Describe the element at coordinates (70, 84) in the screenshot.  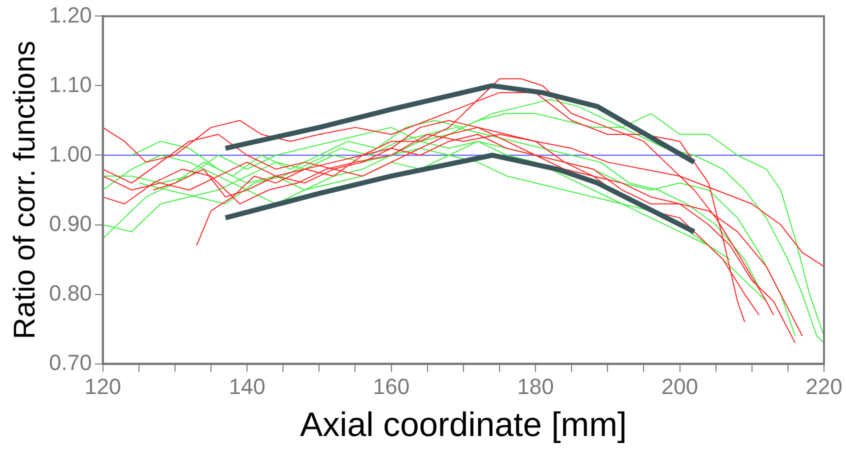
I see `y-tick-label: 1.10` at that location.